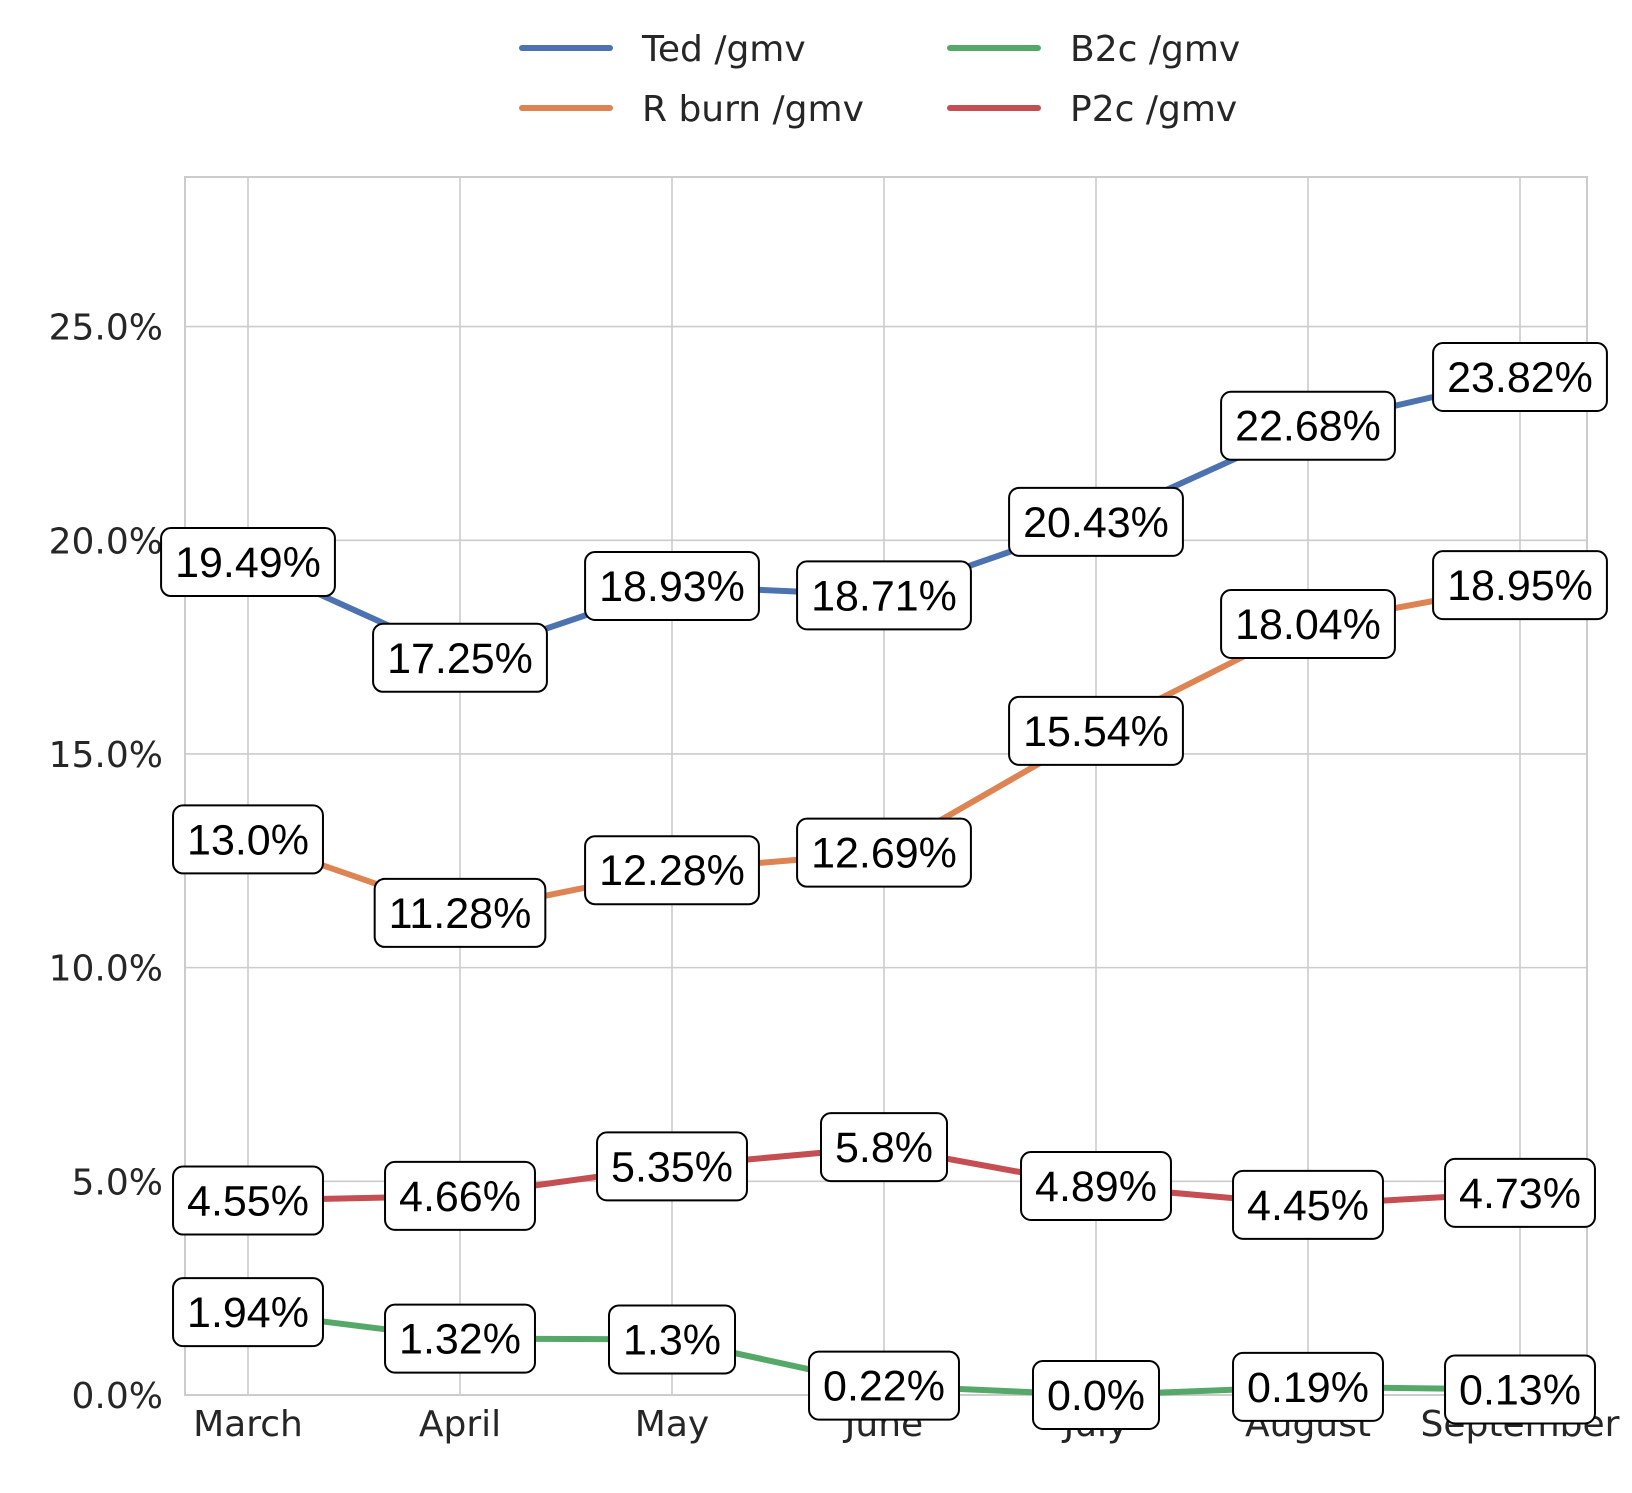 The width and height of the screenshot is (1632, 1493). I want to click on data-label-text: 4.66%, so click(460, 1197).